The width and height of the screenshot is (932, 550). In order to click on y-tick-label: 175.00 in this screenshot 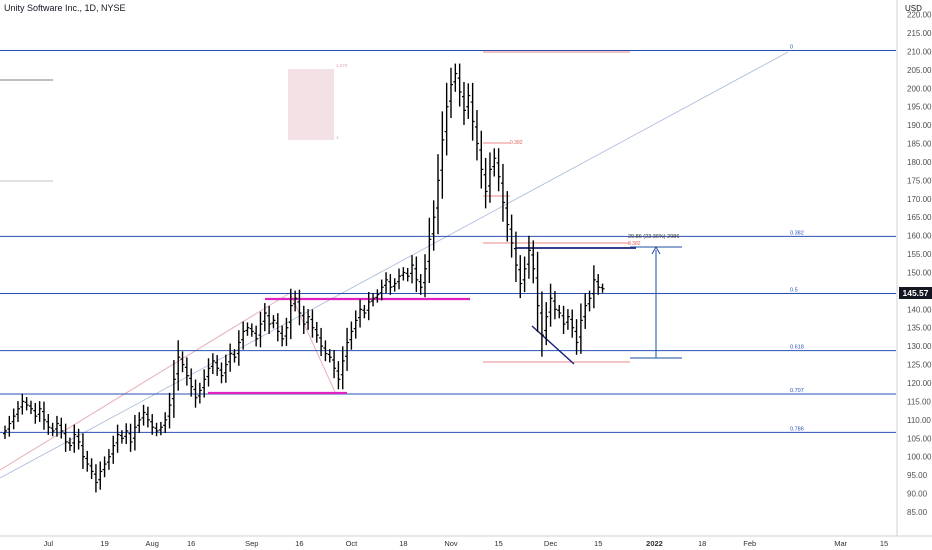, I will do `click(919, 180)`.